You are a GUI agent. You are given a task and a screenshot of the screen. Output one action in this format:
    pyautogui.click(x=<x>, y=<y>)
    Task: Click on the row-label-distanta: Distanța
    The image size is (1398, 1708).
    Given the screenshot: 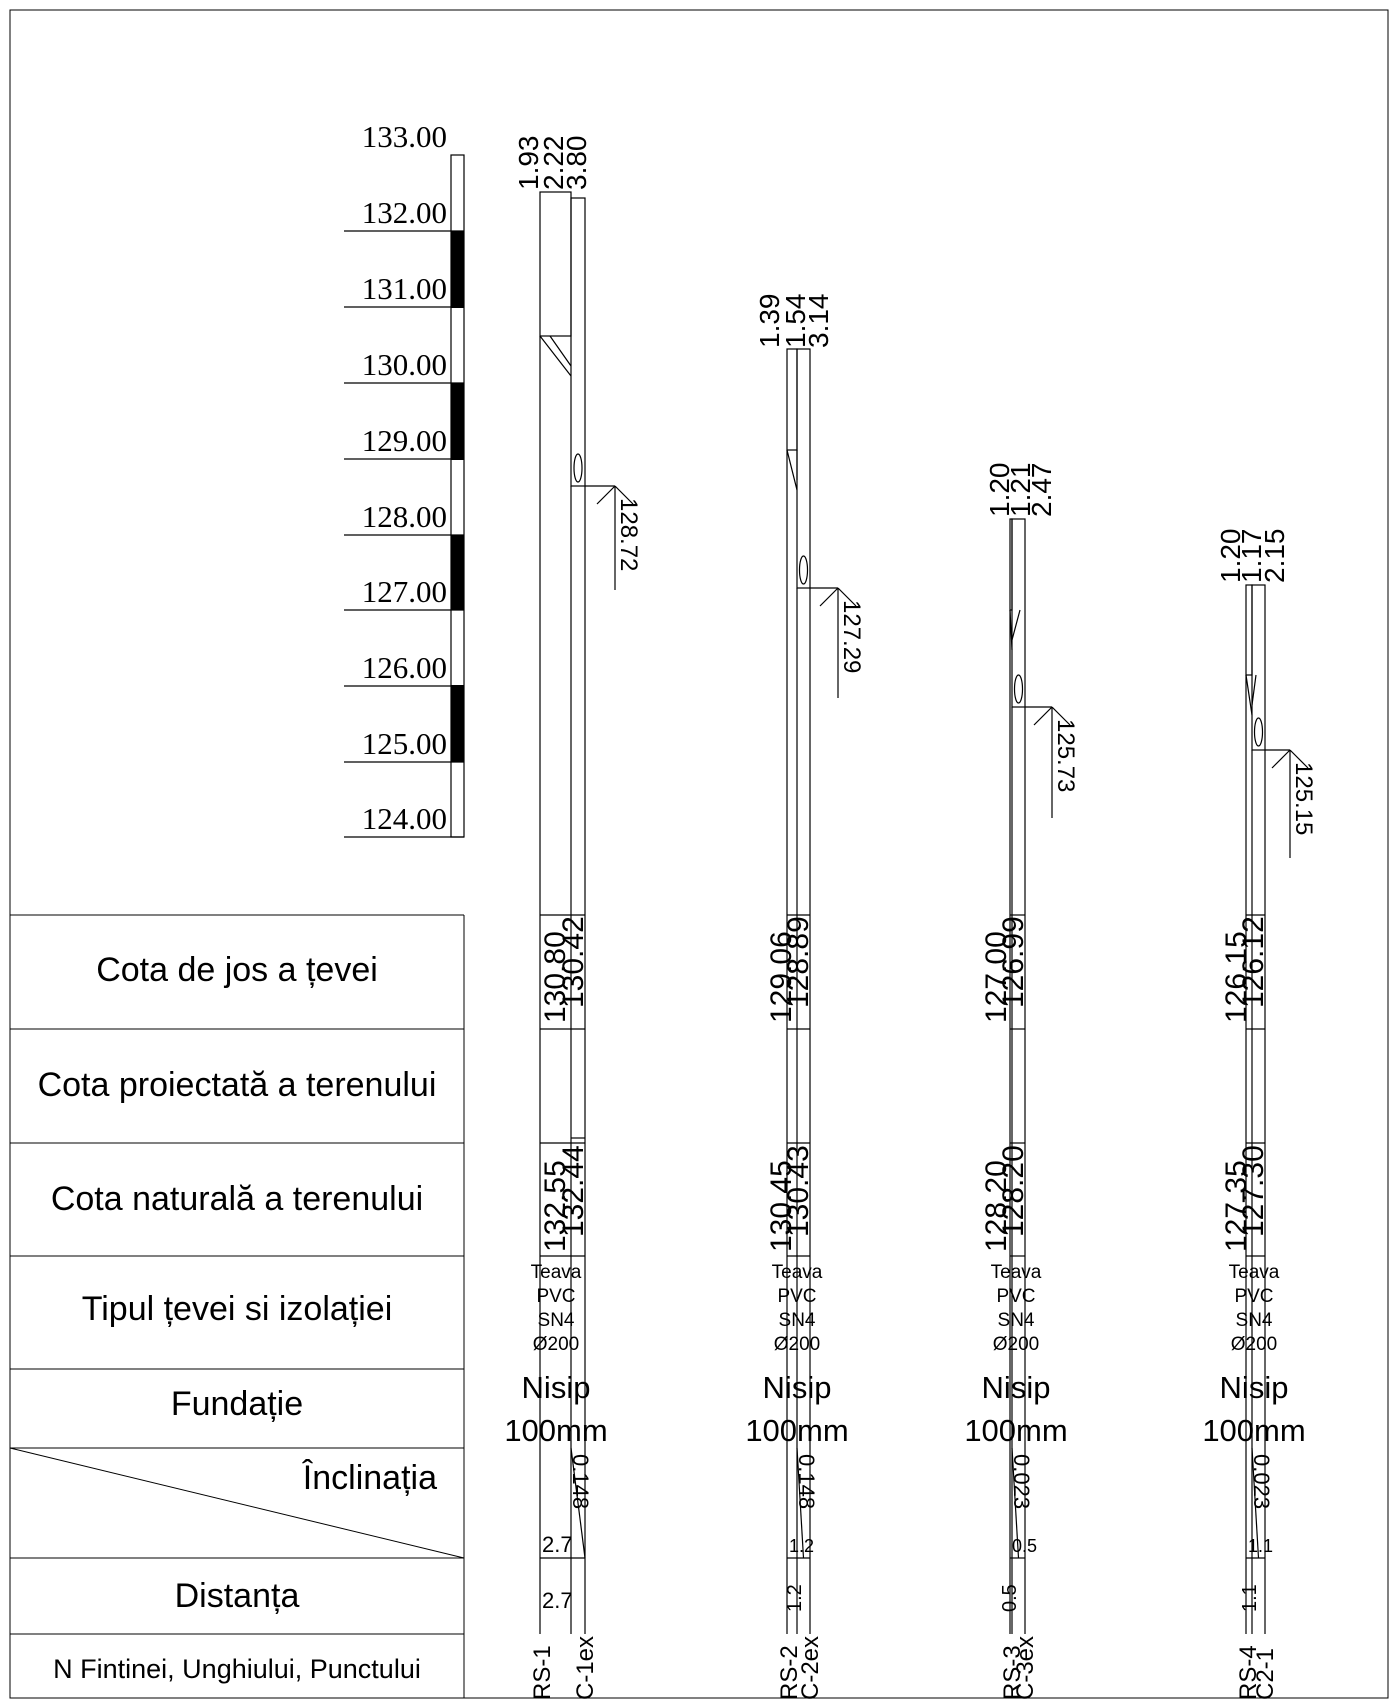 What is the action you would take?
    pyautogui.click(x=237, y=1596)
    